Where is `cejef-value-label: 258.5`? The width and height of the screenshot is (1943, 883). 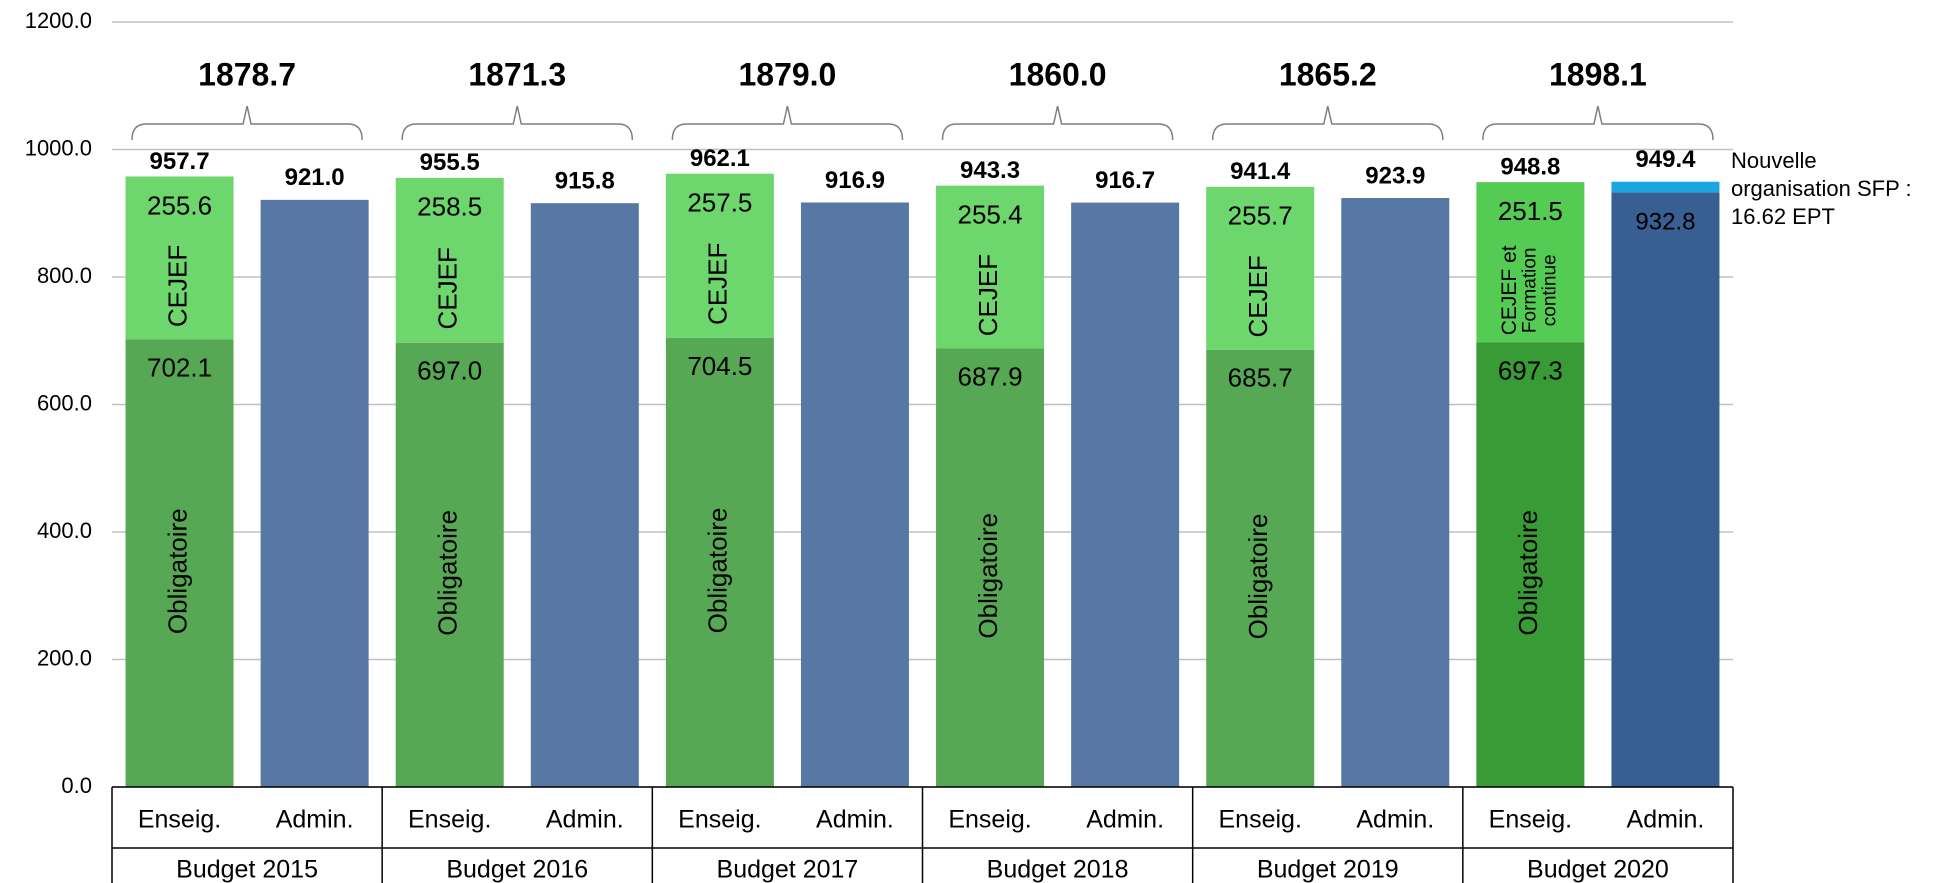 cejef-value-label: 258.5 is located at coordinates (449, 207).